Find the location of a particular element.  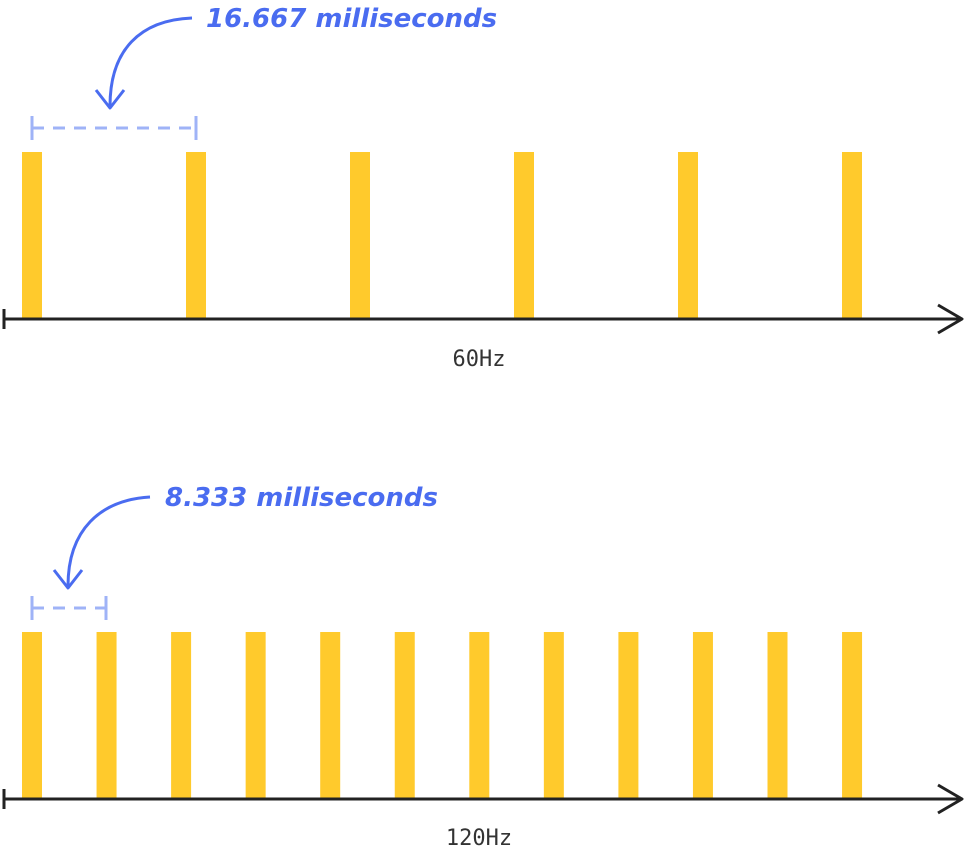

interval-label: 16.667 milliseconds is located at coordinates (351, 19).